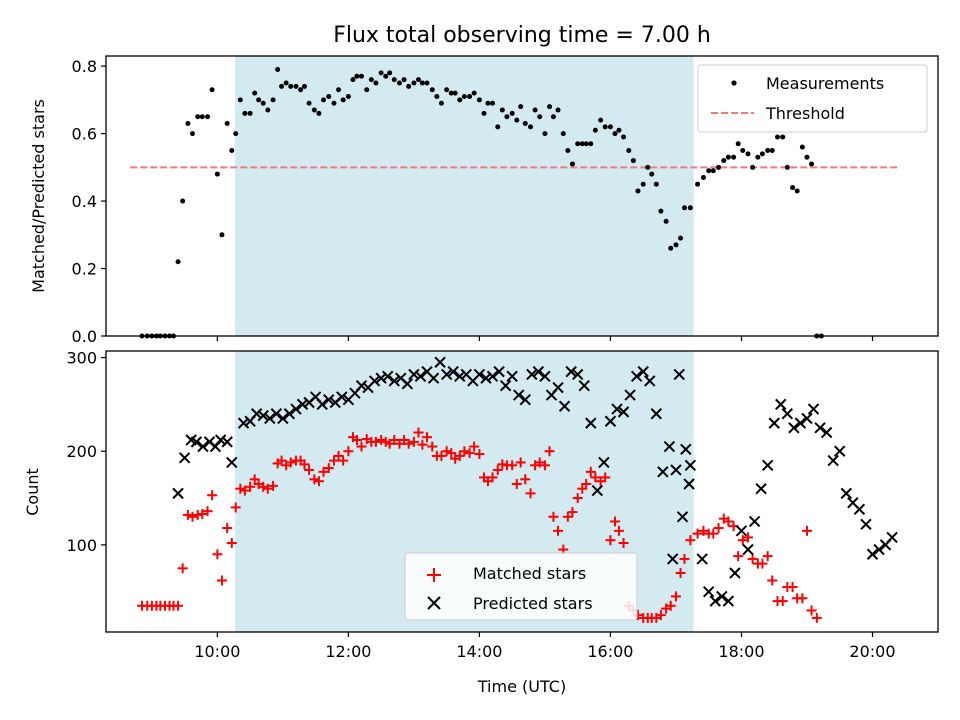 Image resolution: width=960 pixels, height=720 pixels. I want to click on top-x-ticks, so click(545, 338).